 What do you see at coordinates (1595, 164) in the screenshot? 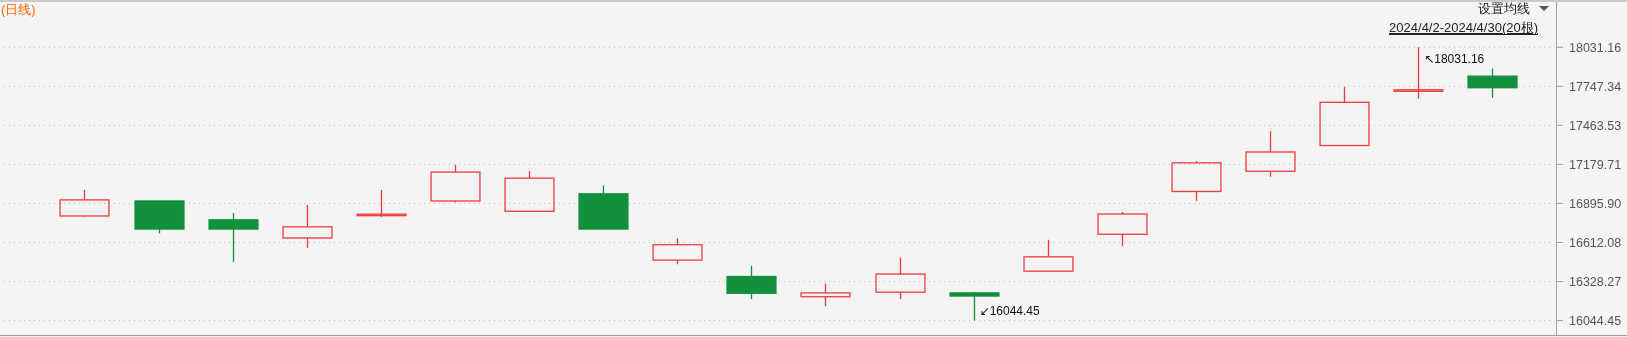
I see `y-tick-label: 17179.71` at bounding box center [1595, 164].